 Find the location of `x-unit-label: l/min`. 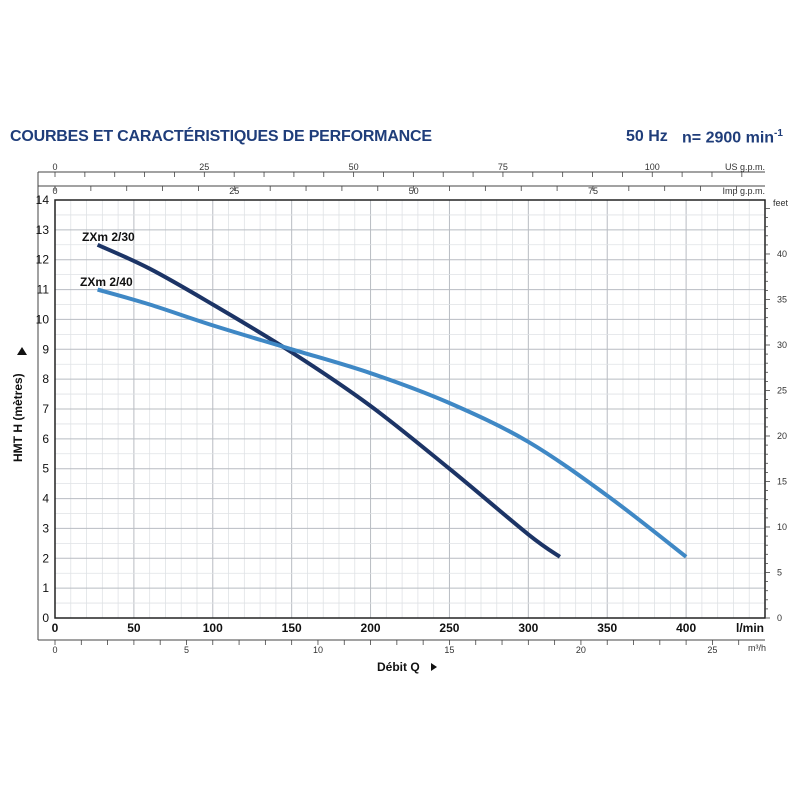

x-unit-label: l/min is located at coordinates (750, 628).